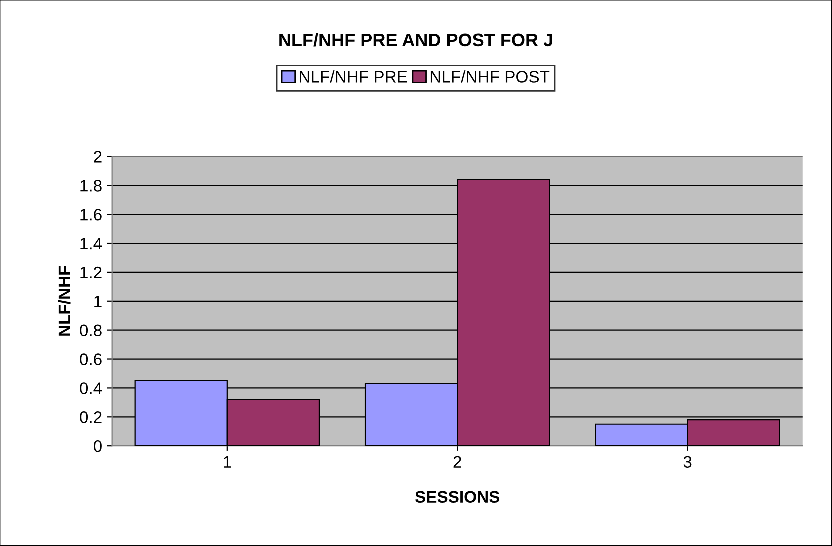 This screenshot has width=832, height=546. I want to click on y-tick-label: 0.6, so click(91, 360).